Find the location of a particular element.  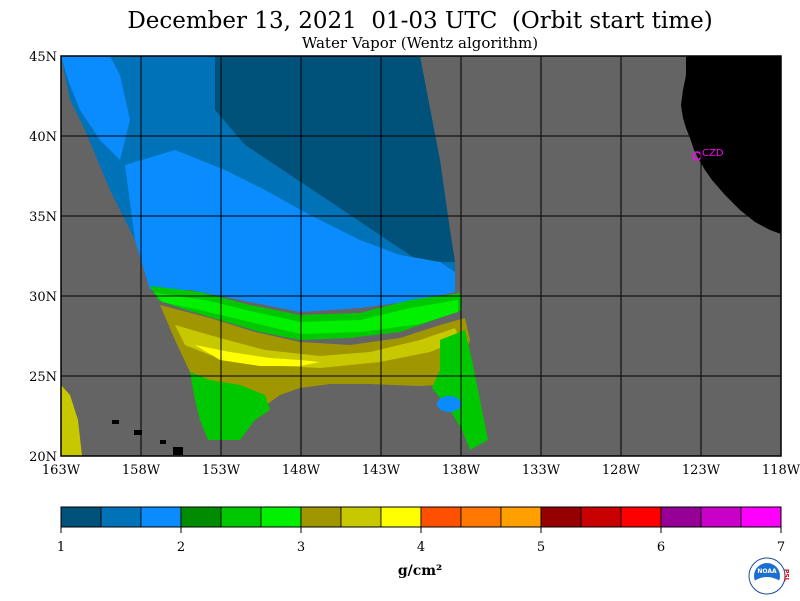

lon-tick-label: 163W is located at coordinates (61, 470).